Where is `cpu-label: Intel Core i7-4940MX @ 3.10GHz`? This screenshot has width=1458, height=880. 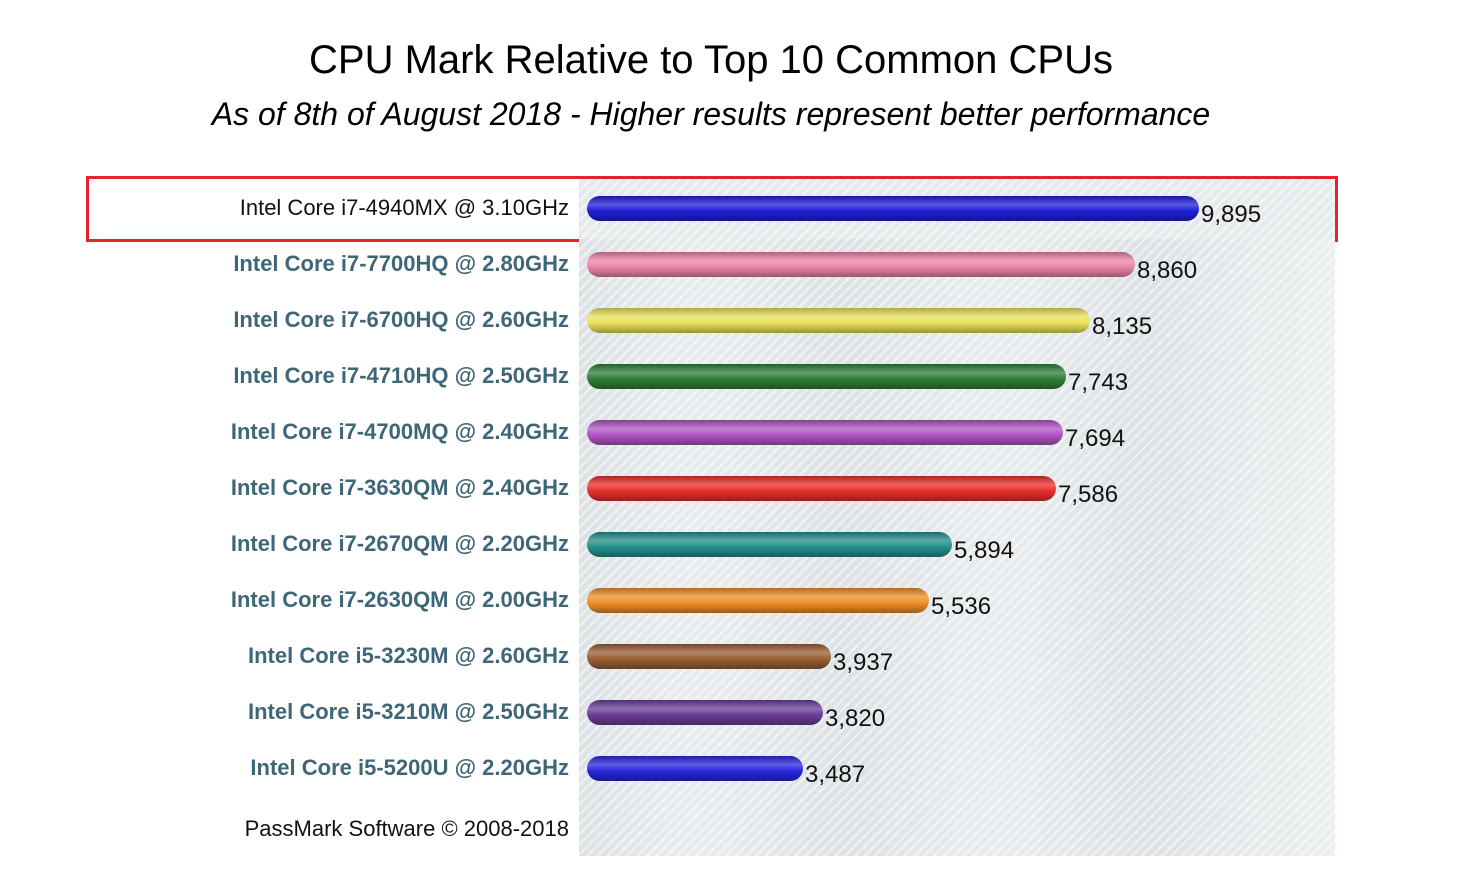 cpu-label: Intel Core i7-4940MX @ 3.10GHz is located at coordinates (404, 207).